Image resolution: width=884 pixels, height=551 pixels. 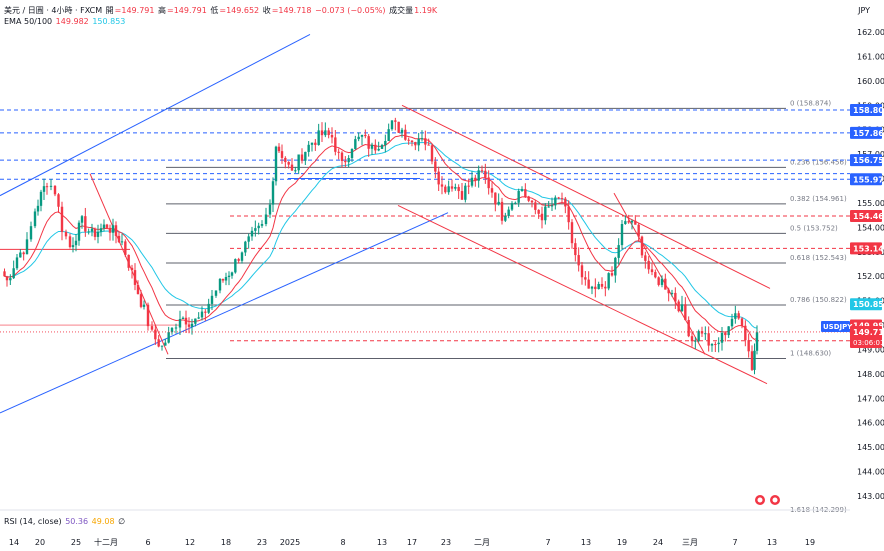 I want to click on fib-label: 0.618 (152.543), so click(x=818, y=258).